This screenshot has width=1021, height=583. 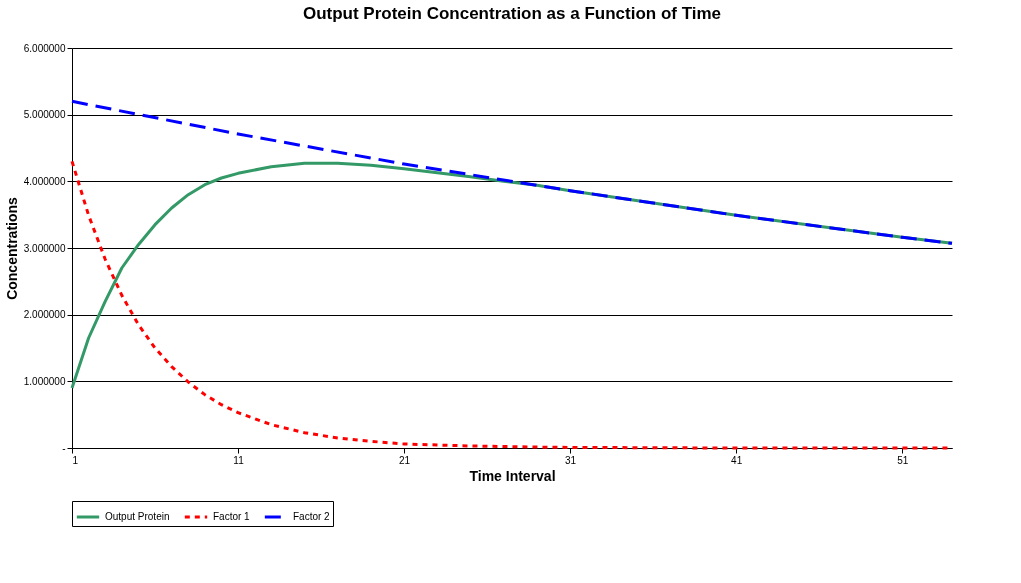 I want to click on legend-label: Output Protein, so click(x=137, y=516).